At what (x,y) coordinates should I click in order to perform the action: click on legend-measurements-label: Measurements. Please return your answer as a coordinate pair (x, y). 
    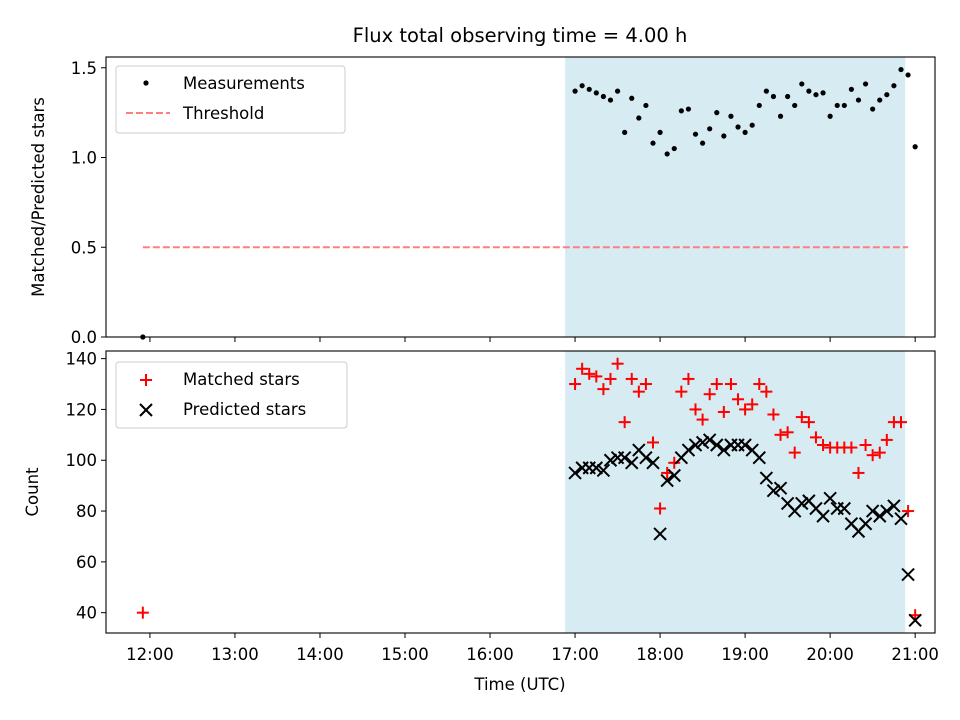
    Looking at the image, I should click on (244, 83).